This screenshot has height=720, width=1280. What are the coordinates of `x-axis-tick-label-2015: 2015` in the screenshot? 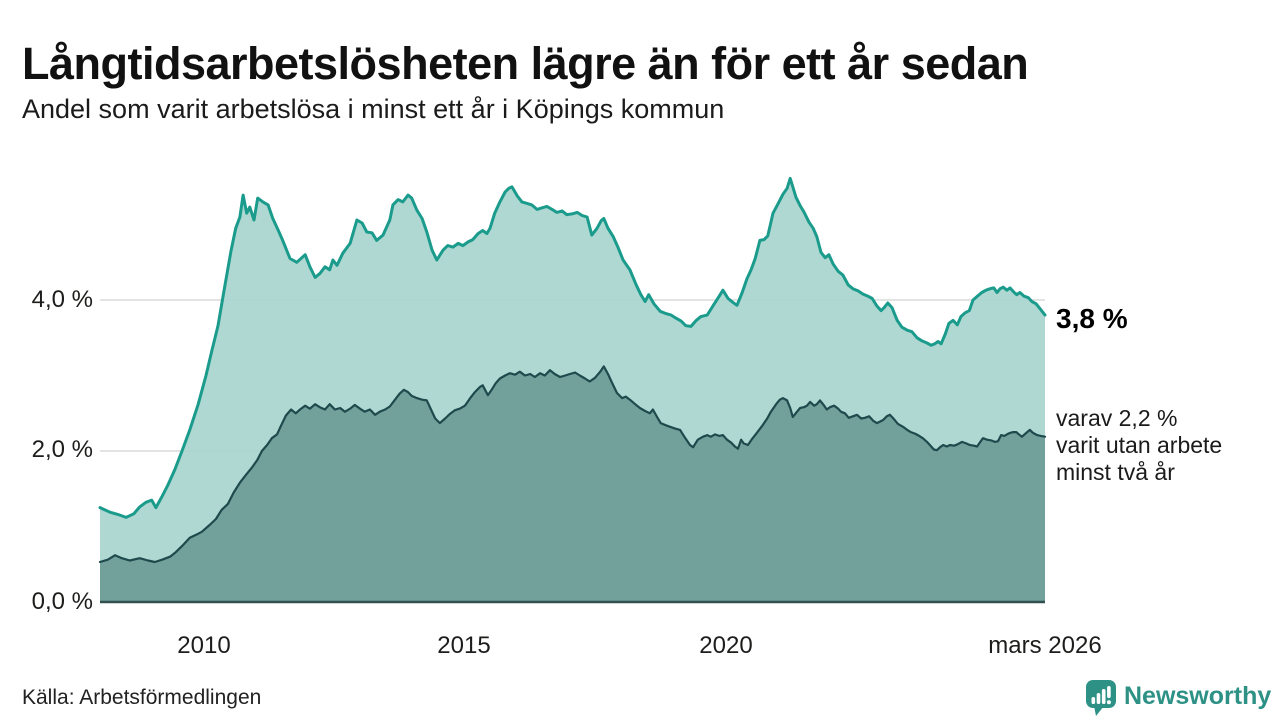 It's located at (464, 645).